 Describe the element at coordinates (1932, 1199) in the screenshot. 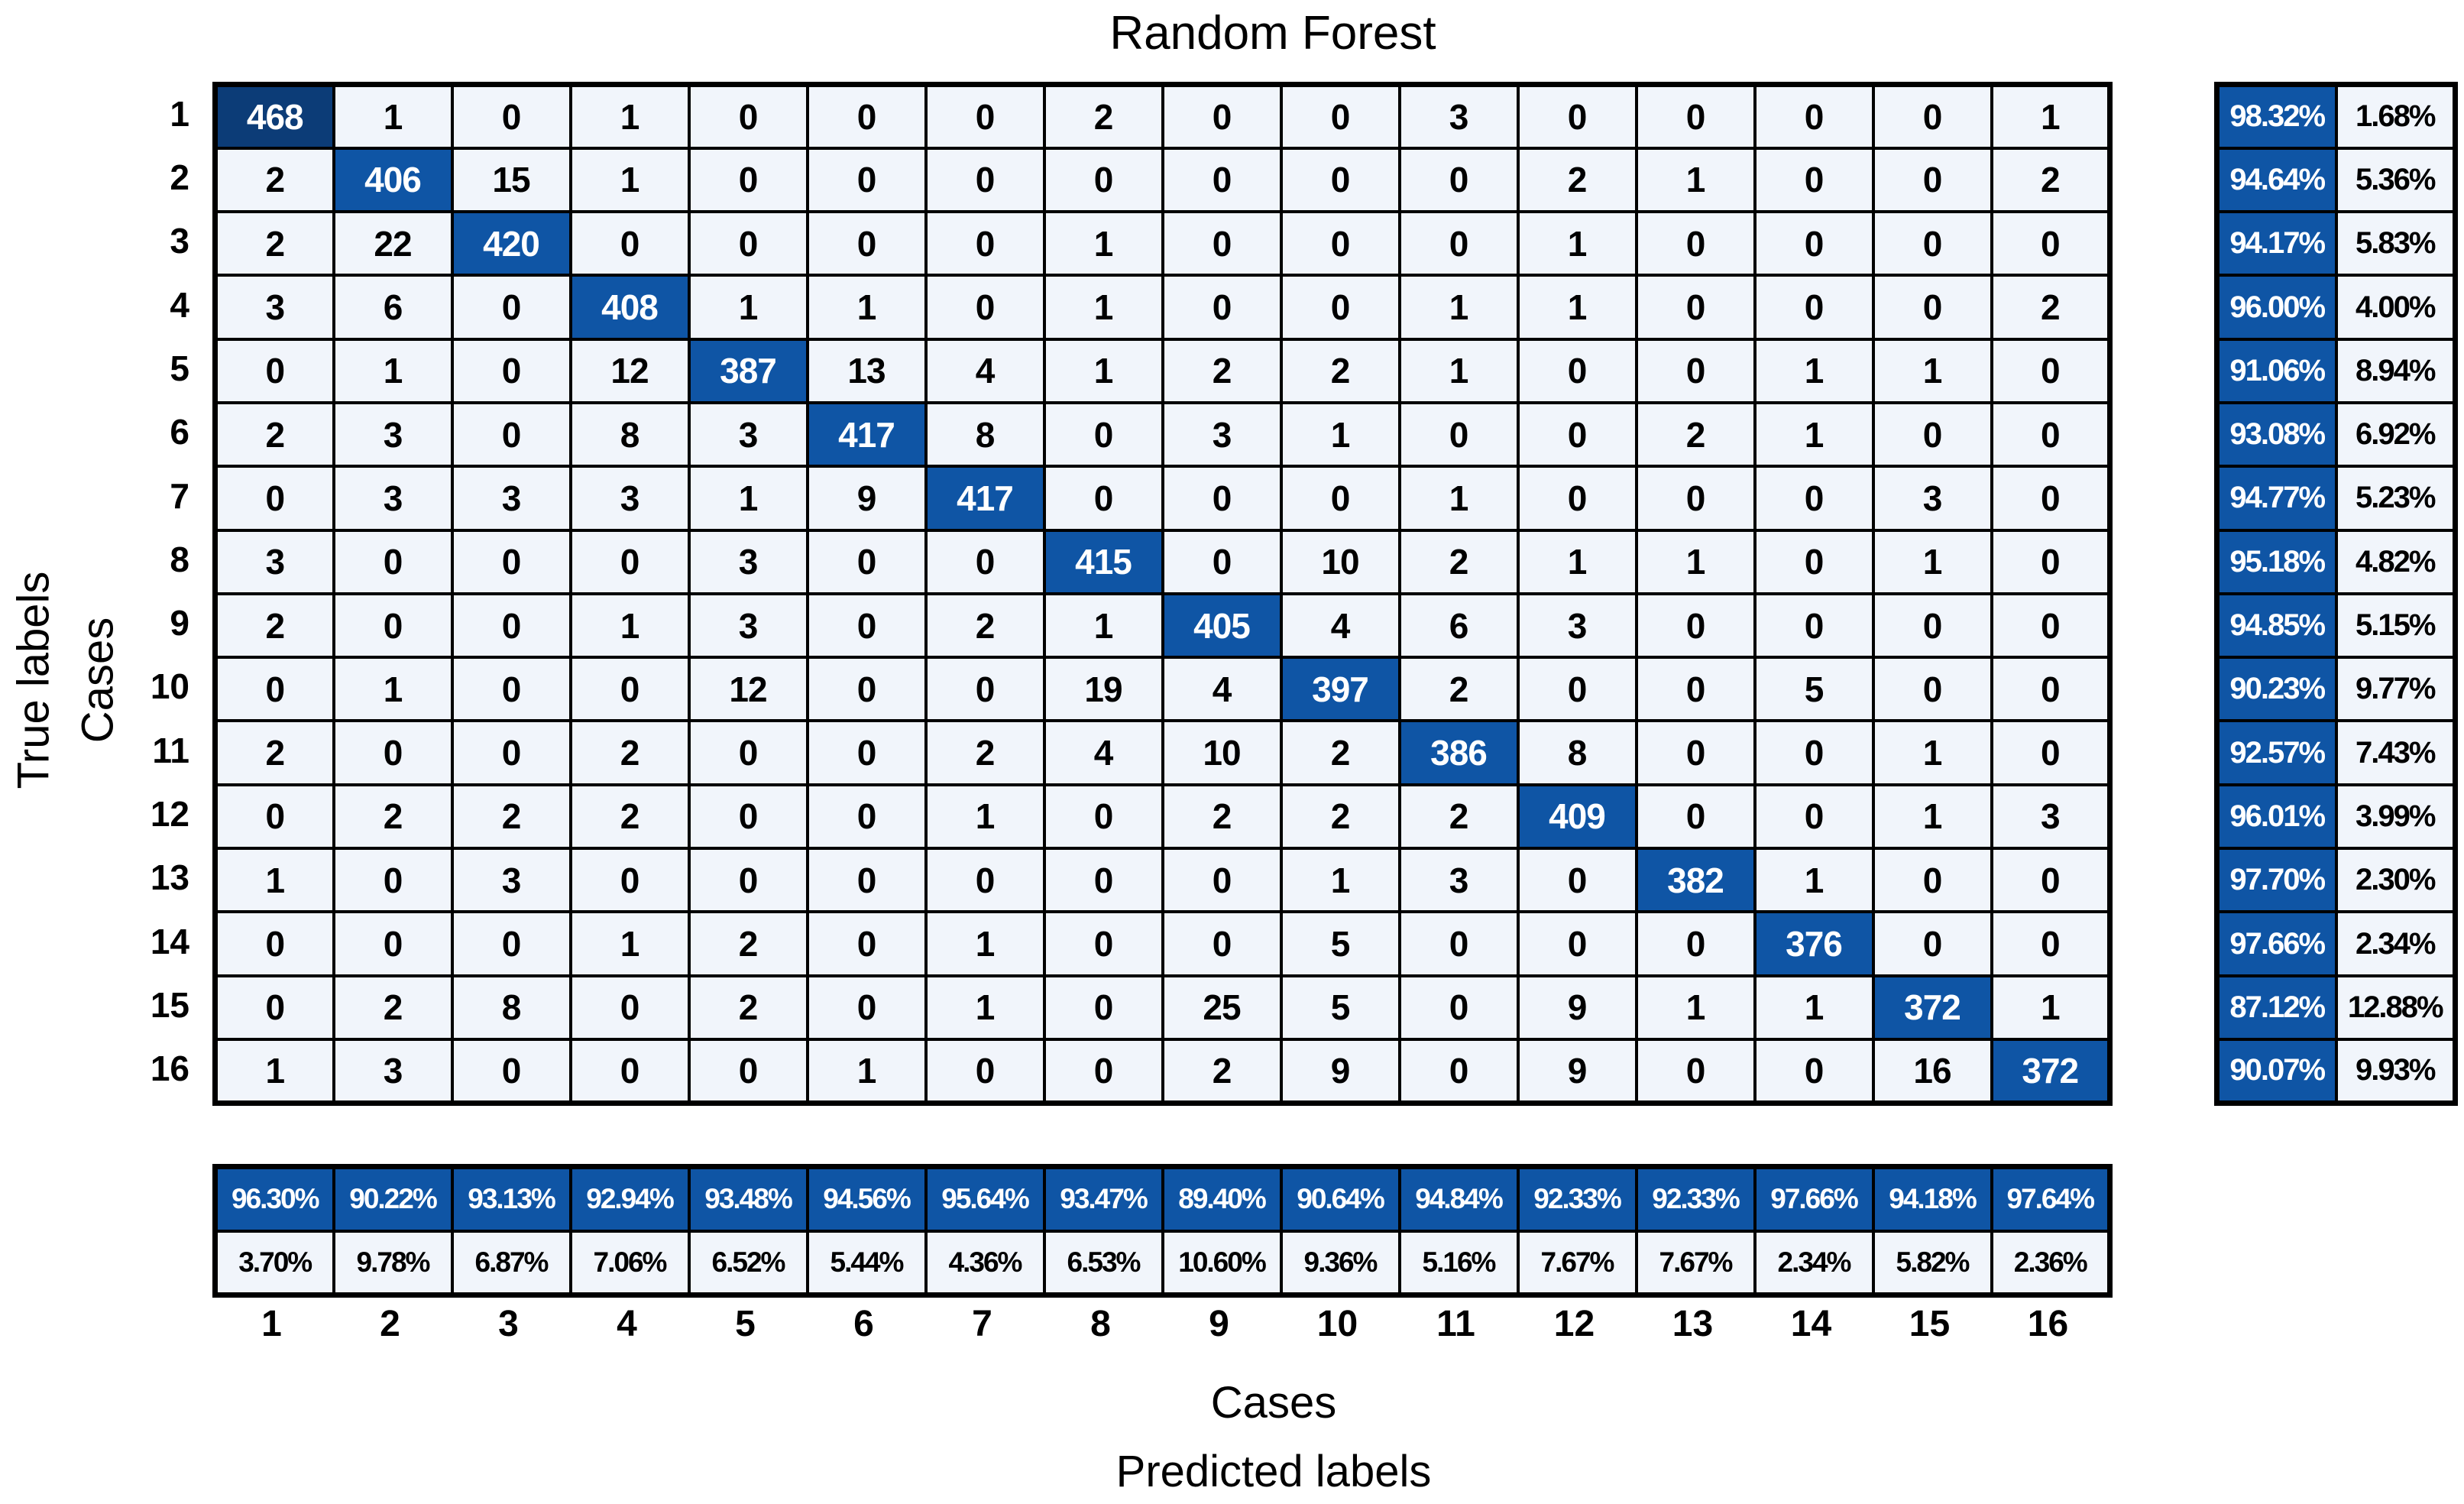

I see `col-correct-pct-cell: 94.18%` at that location.